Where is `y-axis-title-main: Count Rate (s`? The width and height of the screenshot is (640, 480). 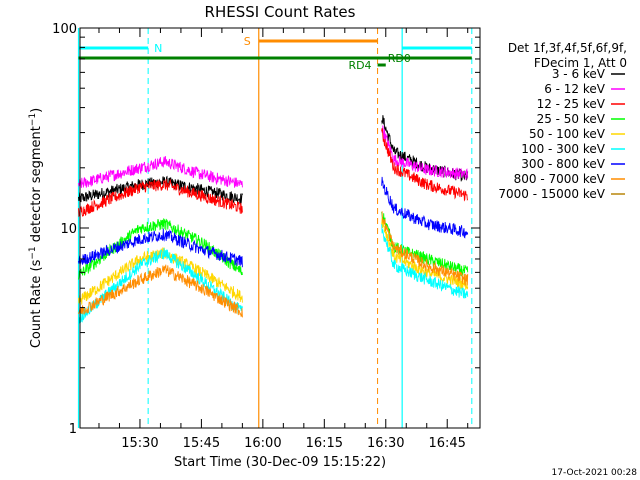
y-axis-title-main: Count Rate (s is located at coordinates (36, 303).